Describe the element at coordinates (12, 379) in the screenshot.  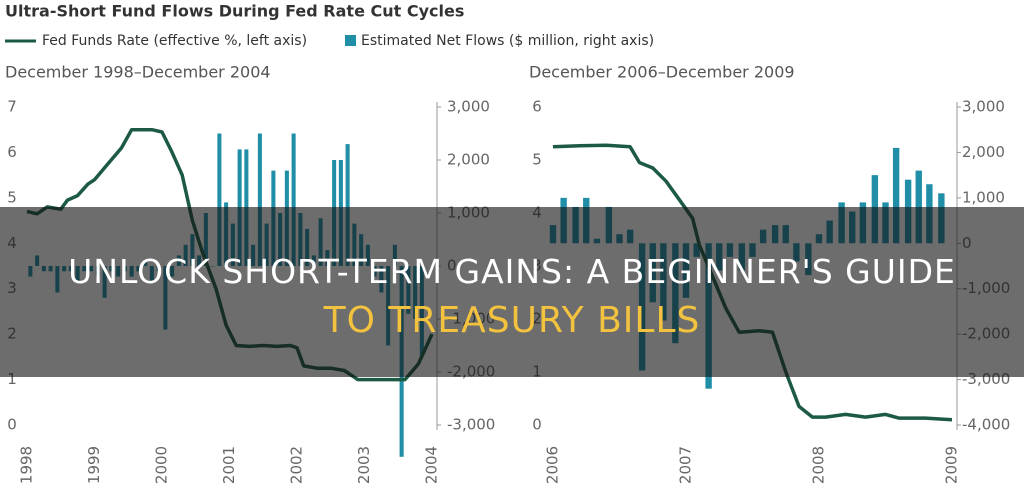
I see `y-tick-label: 1` at that location.